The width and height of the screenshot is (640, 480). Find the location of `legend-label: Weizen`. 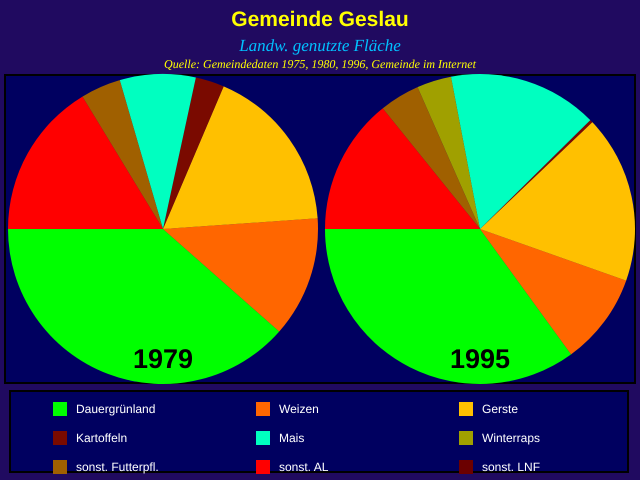

legend-label: Weizen is located at coordinates (299, 409).